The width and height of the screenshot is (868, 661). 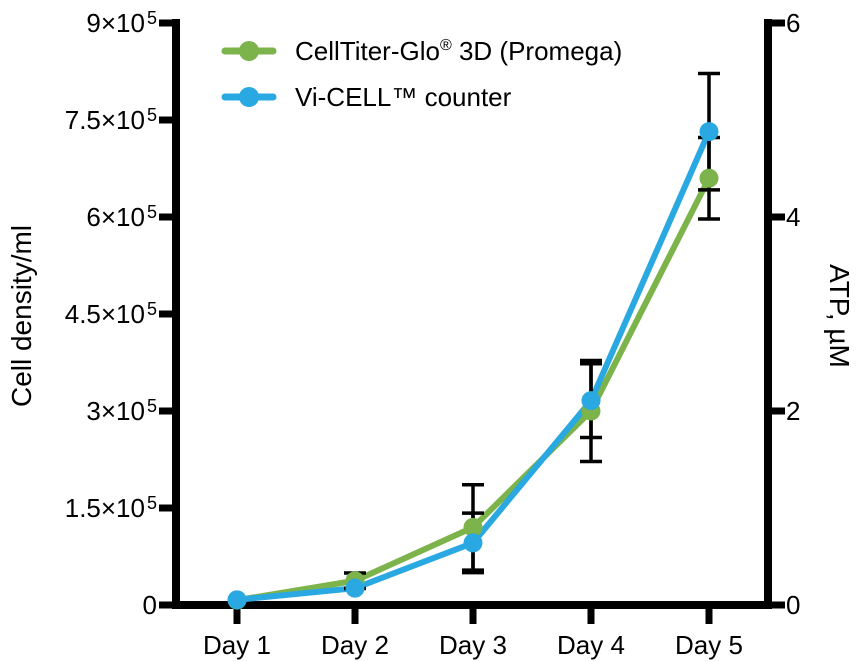 What do you see at coordinates (793, 217) in the screenshot?
I see `right-axis-tick-label: 4` at bounding box center [793, 217].